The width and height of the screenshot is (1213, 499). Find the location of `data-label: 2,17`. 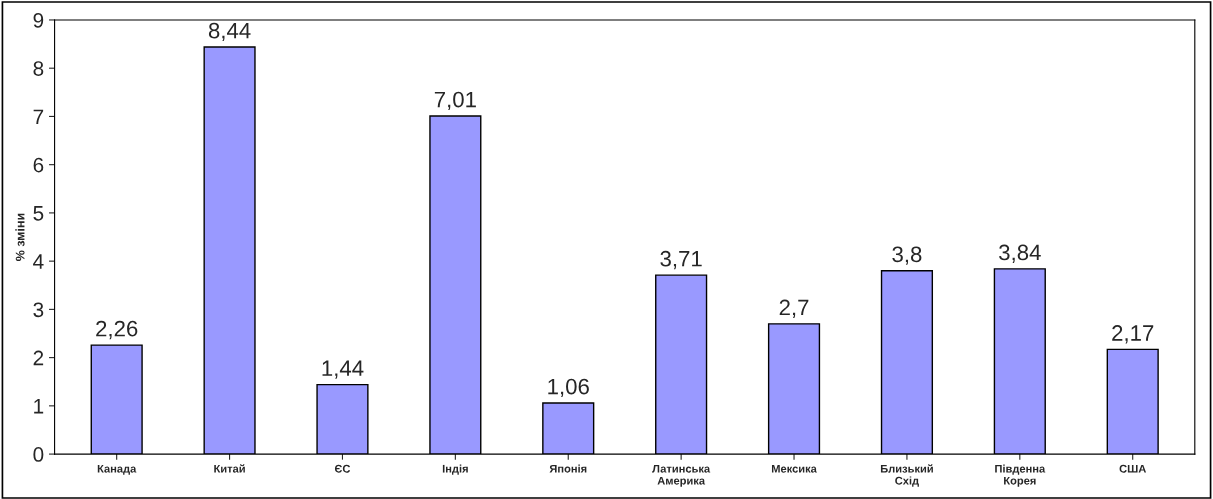

data-label: 2,17 is located at coordinates (1133, 334).